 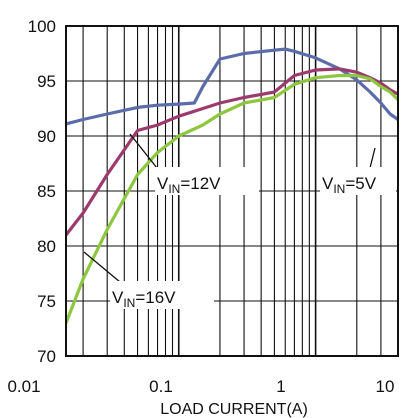 I want to click on y-tick-label: 75, so click(x=46, y=301).